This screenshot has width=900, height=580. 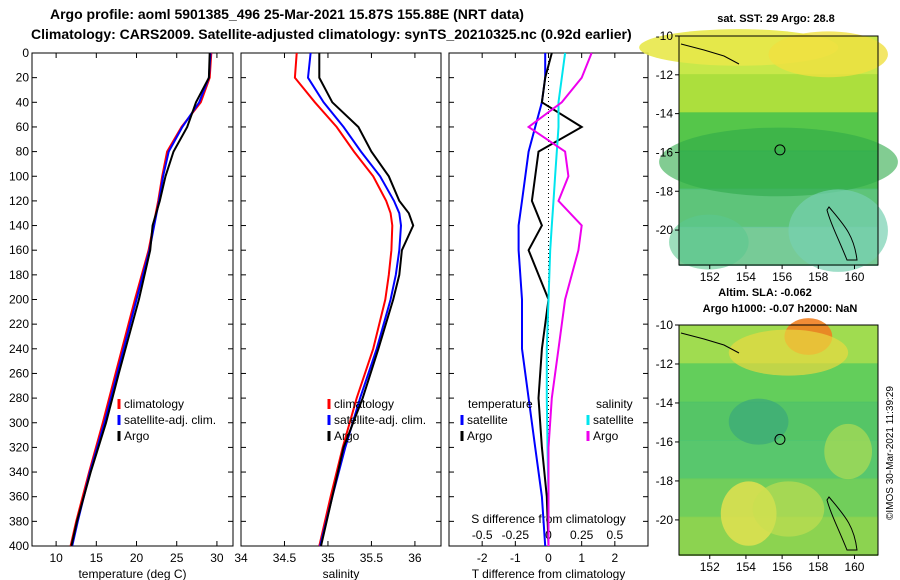 What do you see at coordinates (19, 300) in the screenshot?
I see `depth-tick-label: 200` at bounding box center [19, 300].